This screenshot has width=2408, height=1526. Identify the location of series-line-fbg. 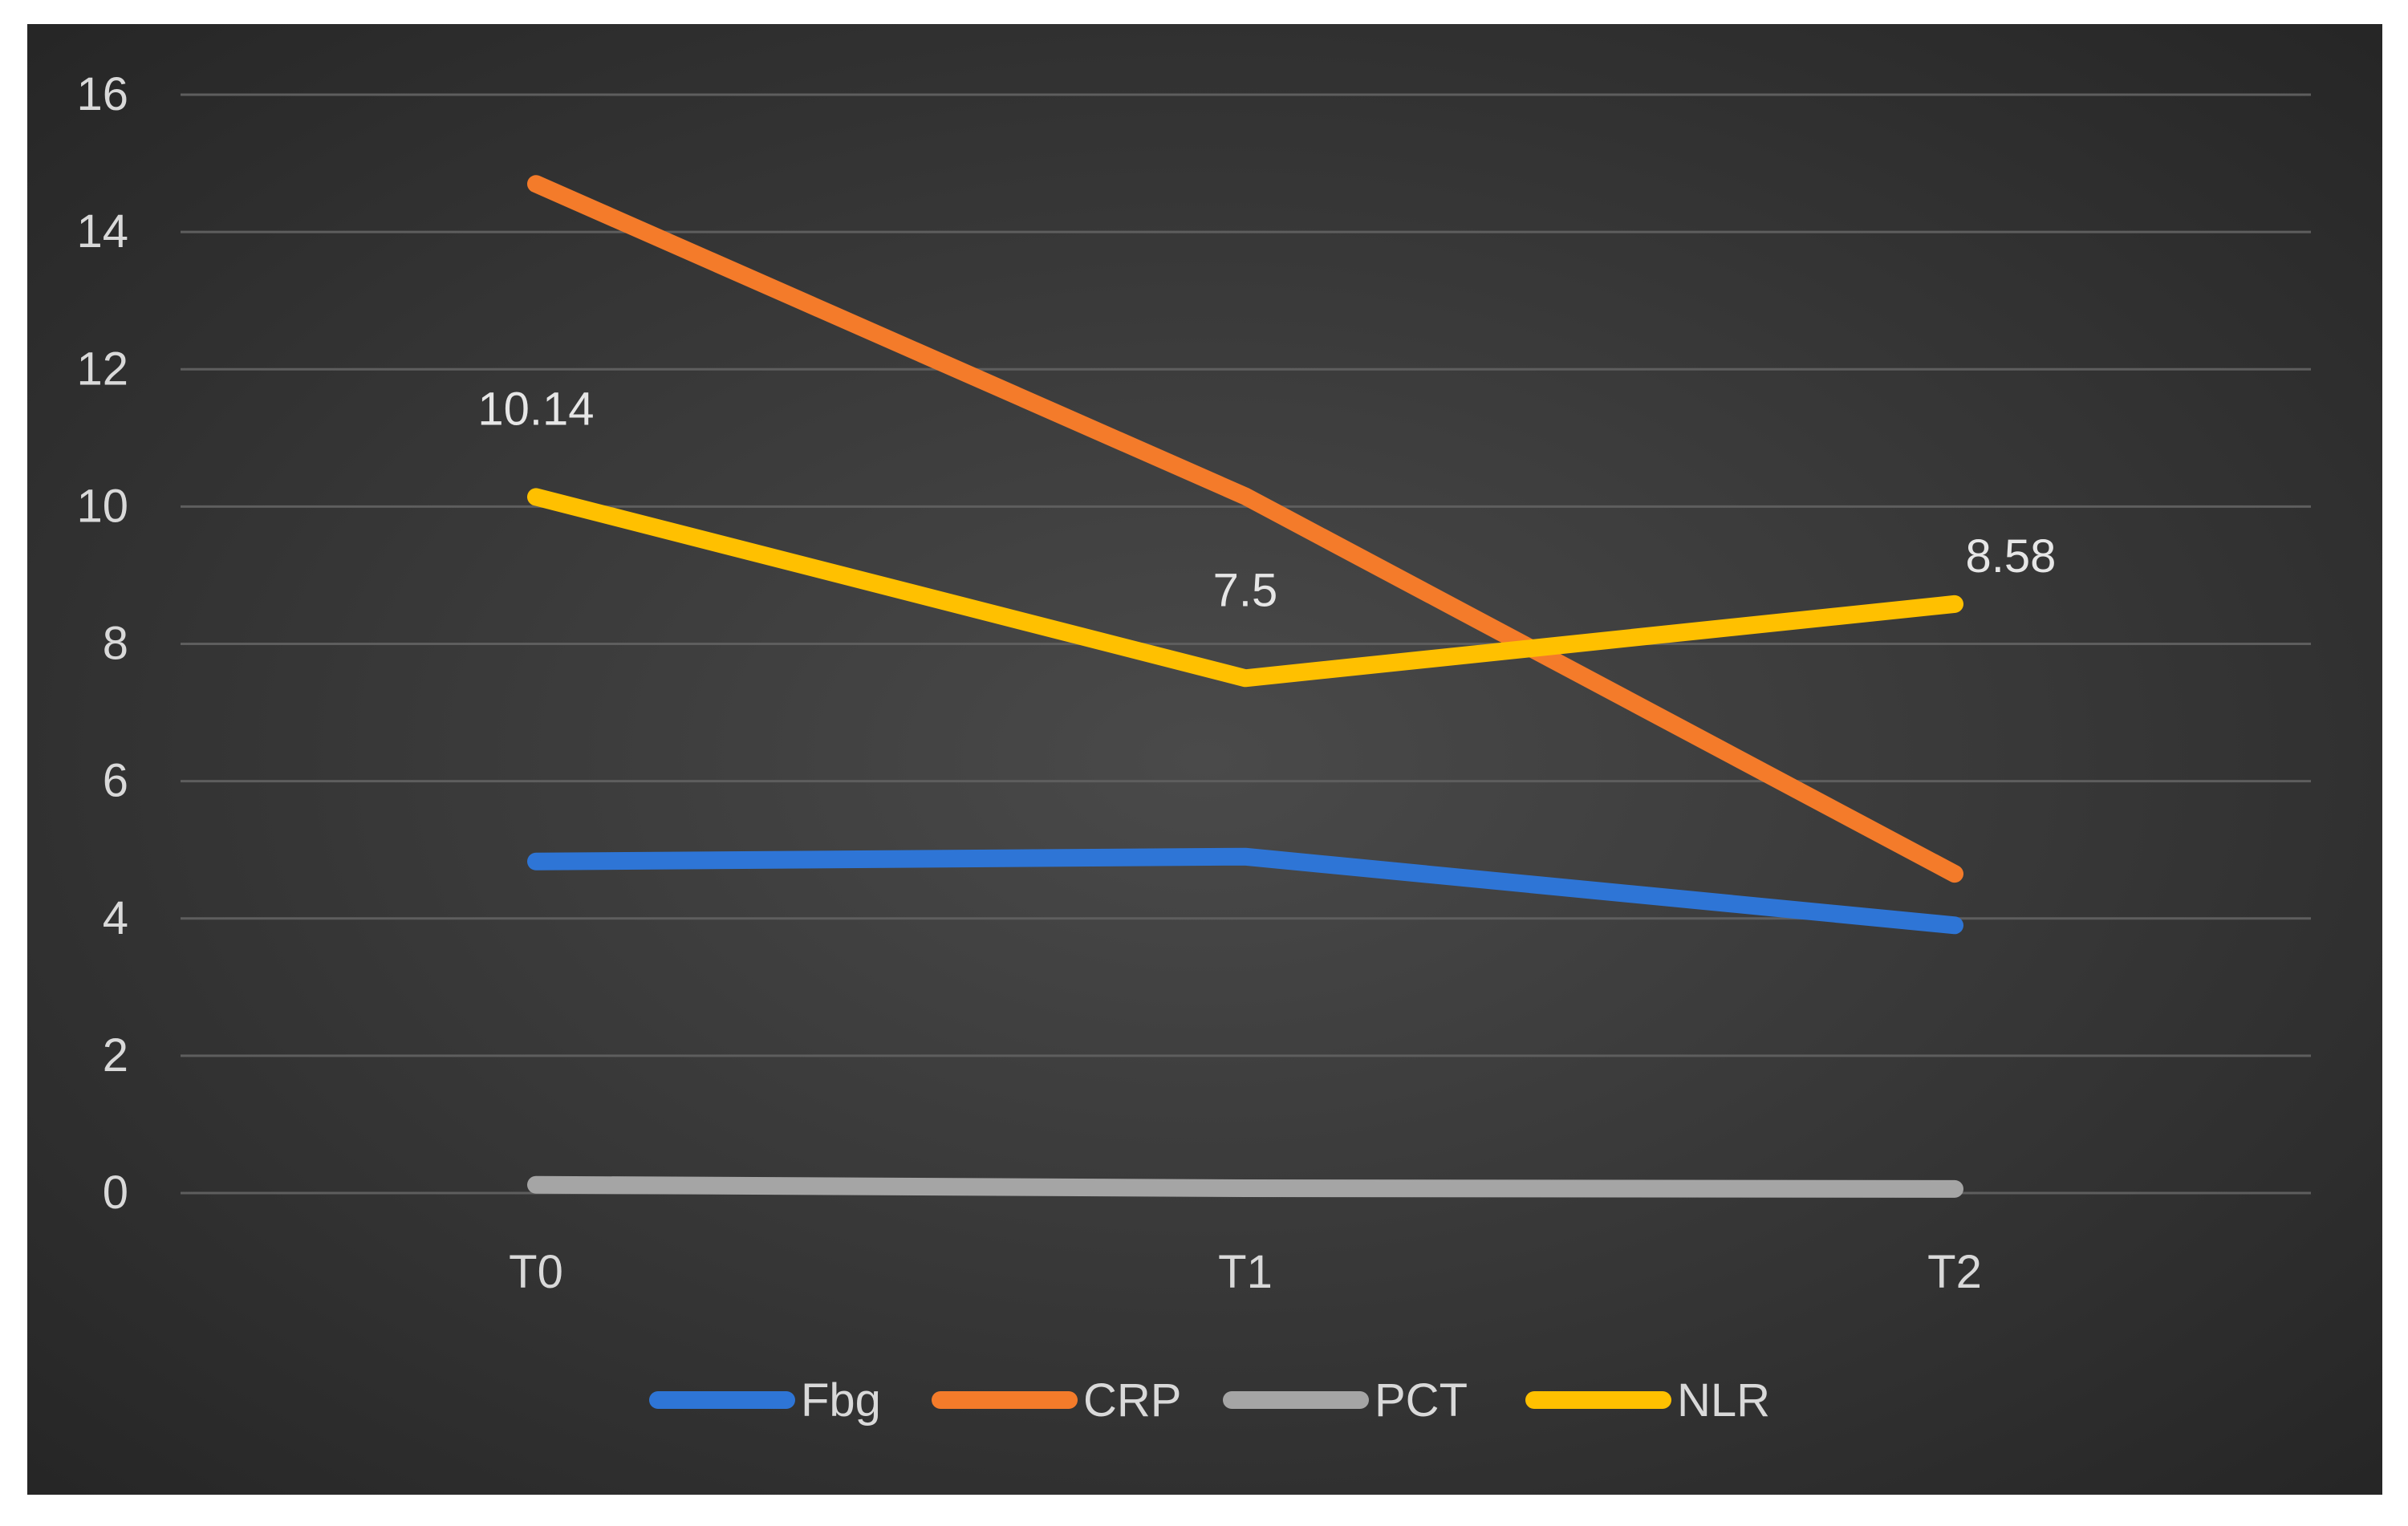
(1245, 891).